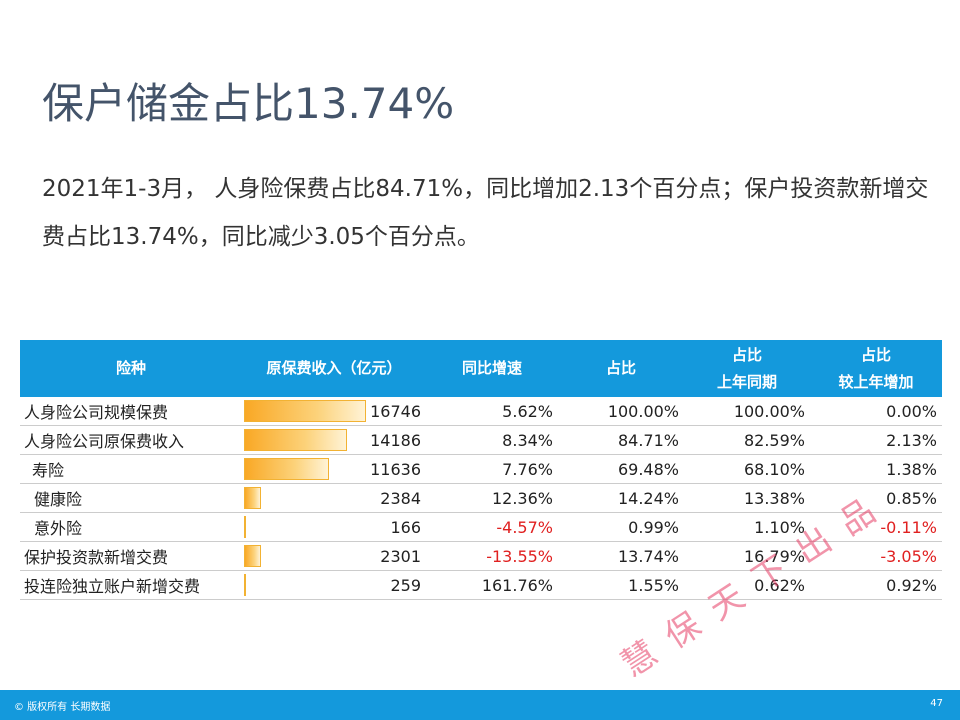  What do you see at coordinates (62, 707) in the screenshot?
I see `copyright-text: © 版权所有 长期数据` at bounding box center [62, 707].